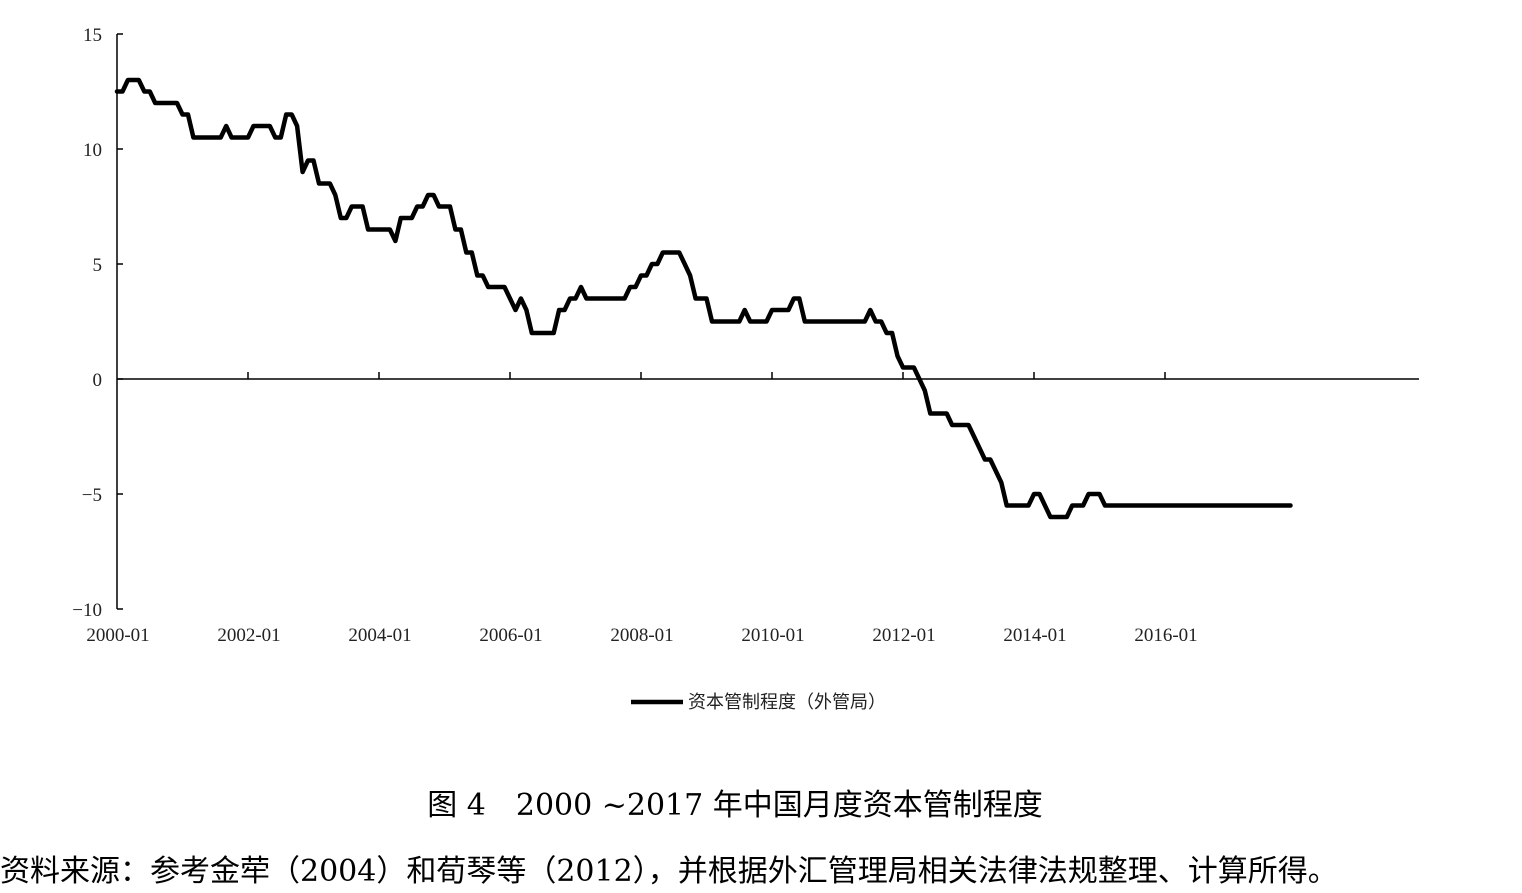 The height and width of the screenshot is (893, 1522). Describe the element at coordinates (787, 702) in the screenshot. I see `legend-label: 资本管制程度（外管局）` at that location.